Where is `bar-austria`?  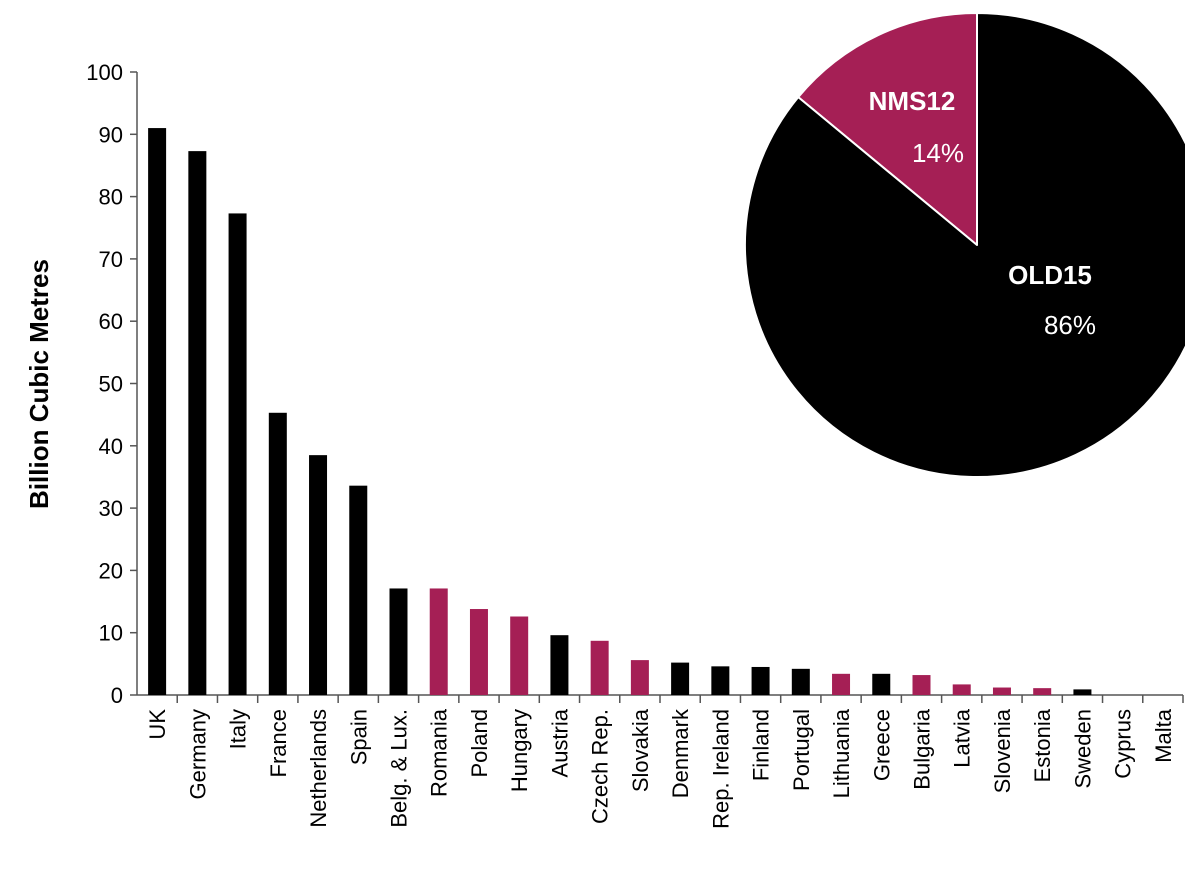 bar-austria is located at coordinates (559, 665).